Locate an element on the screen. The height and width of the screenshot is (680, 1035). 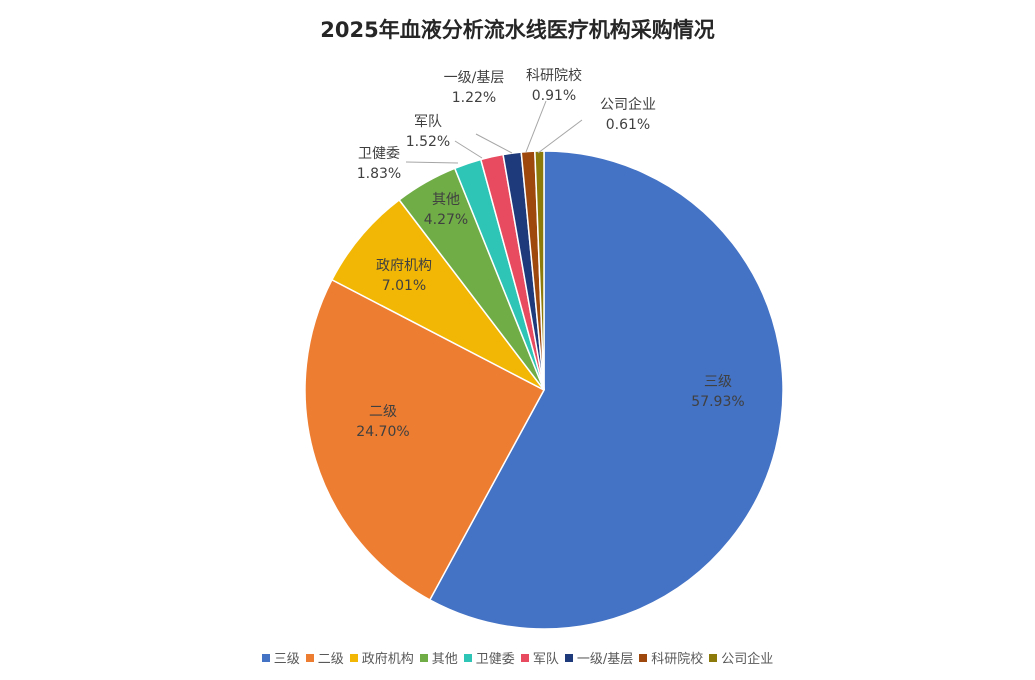
slice-category-label-3: 政府机构 is located at coordinates (404, 266).